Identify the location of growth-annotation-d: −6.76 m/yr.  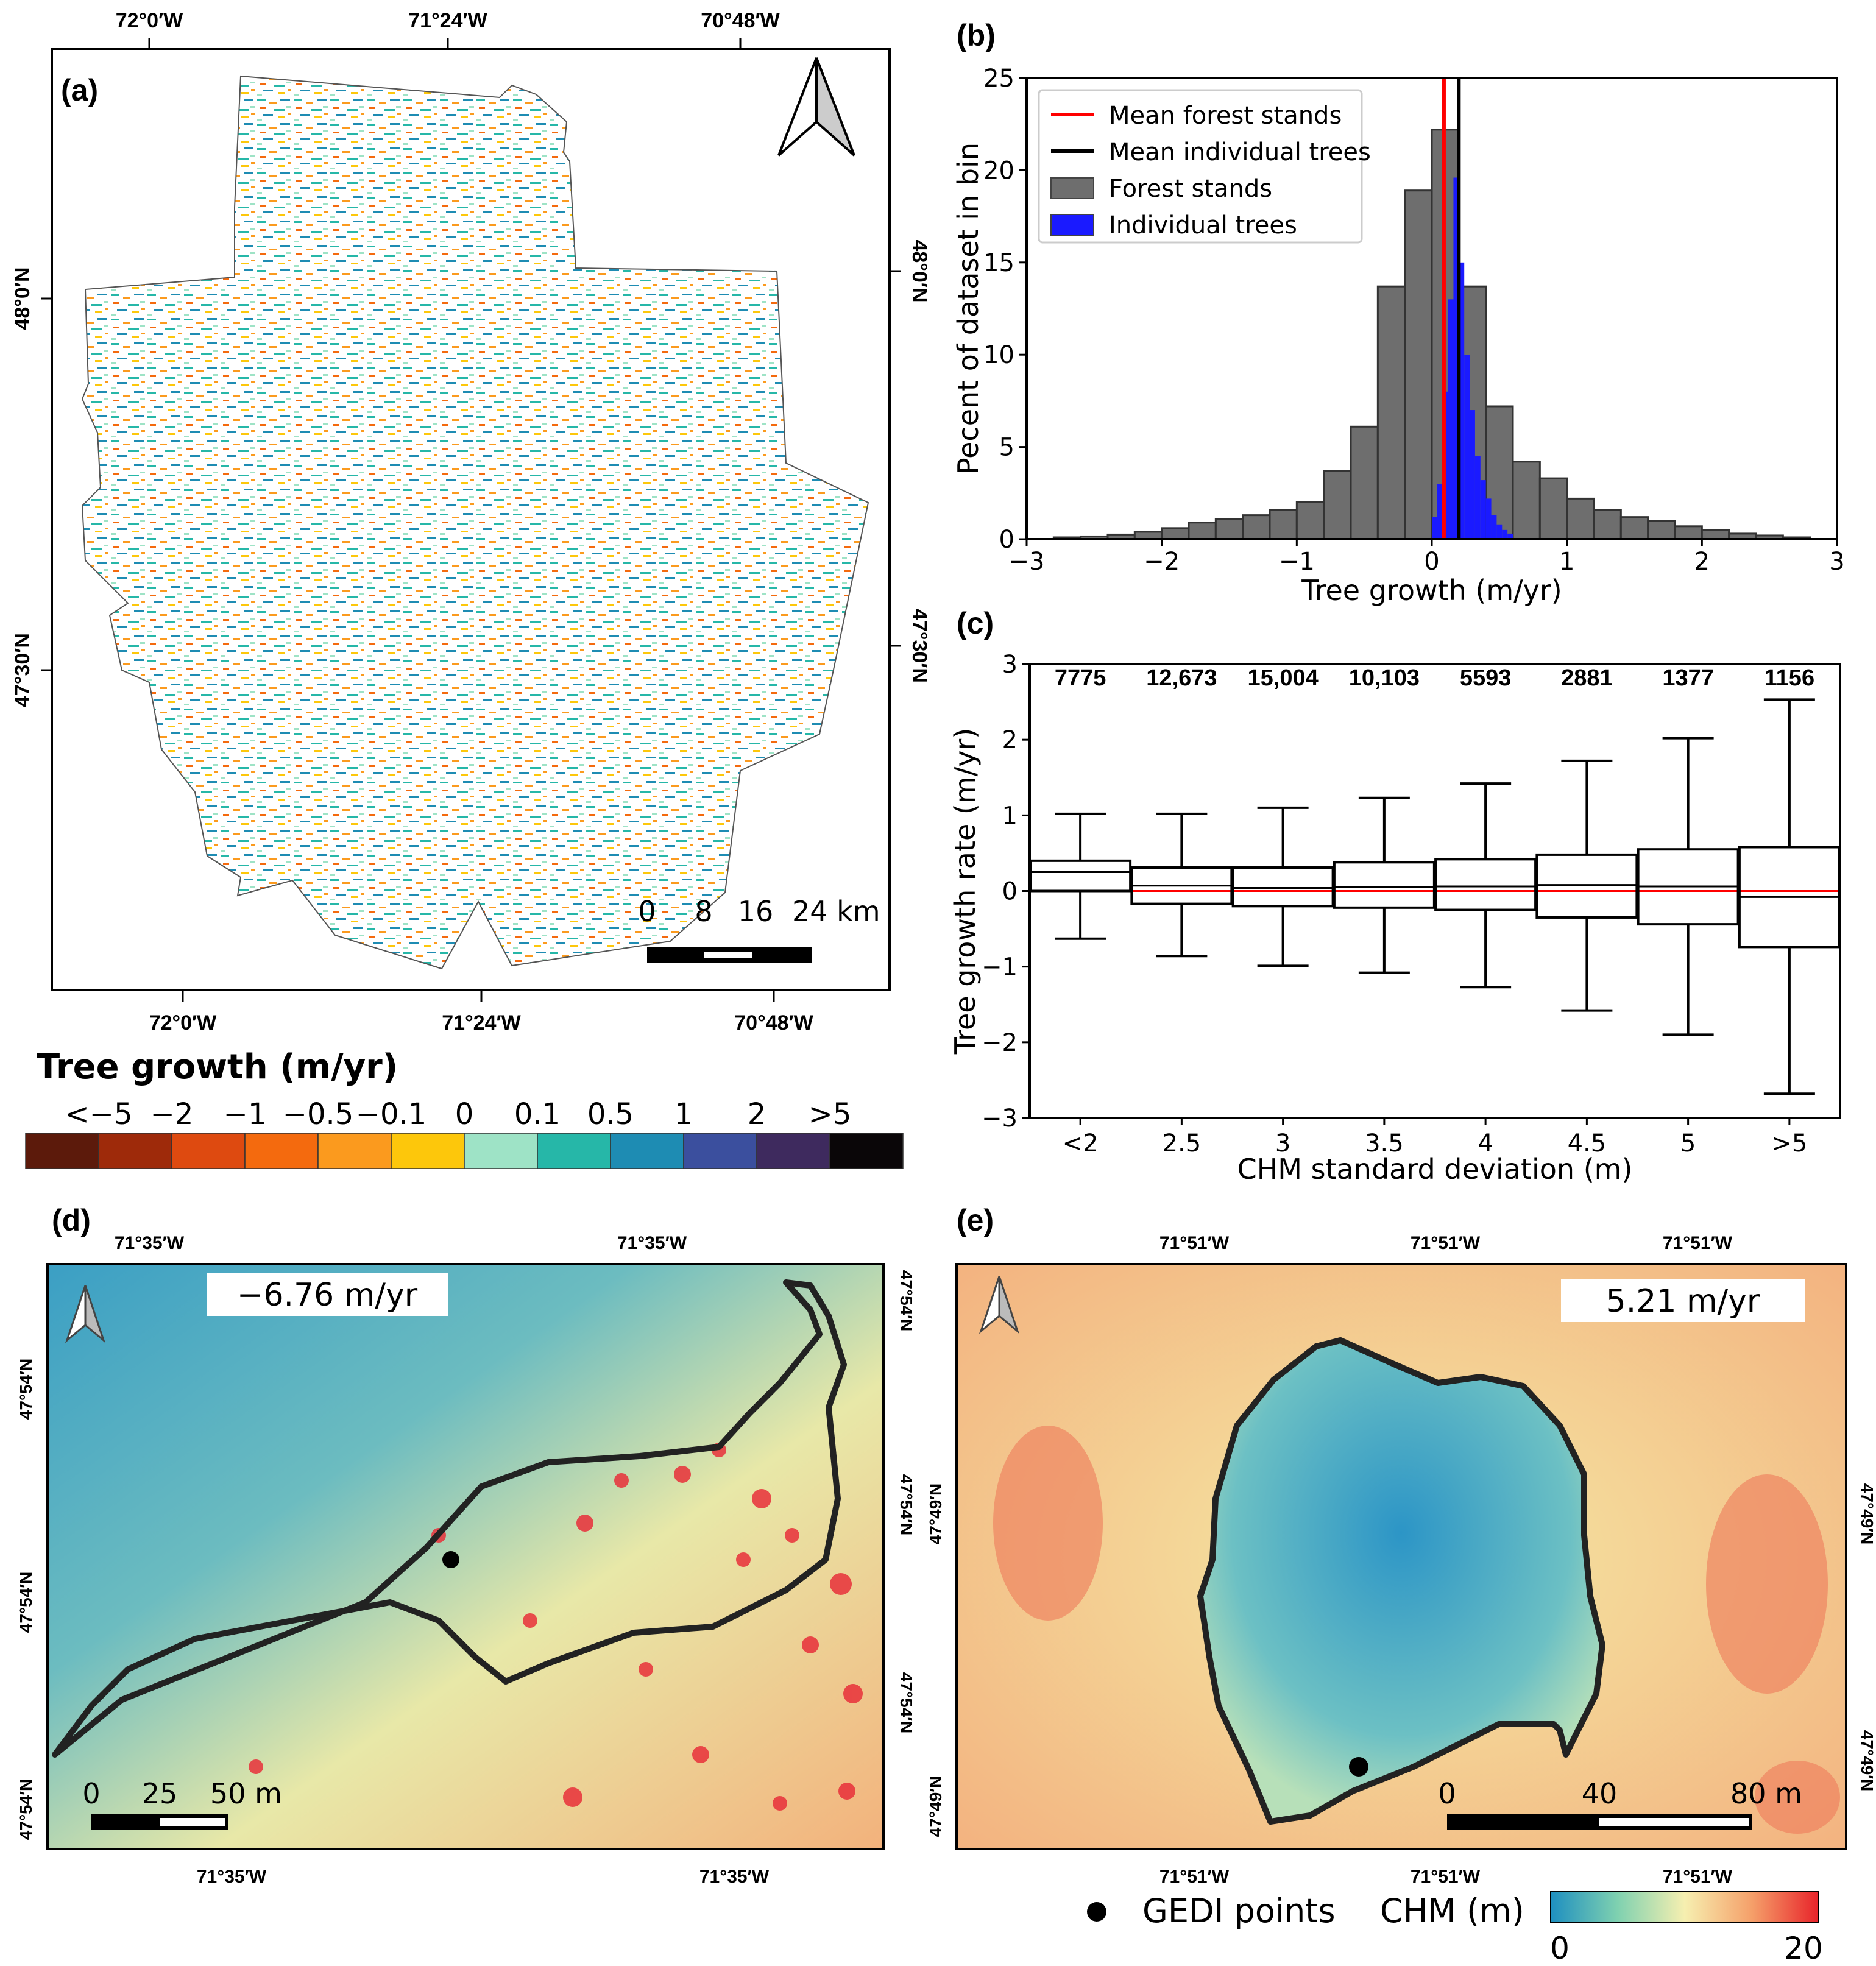
(327, 1295).